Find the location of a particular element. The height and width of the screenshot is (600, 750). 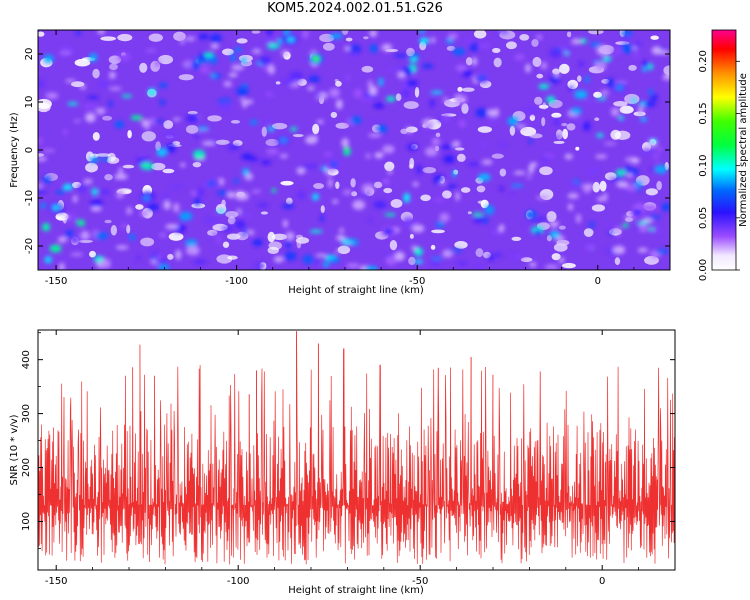

heatmap-y-tick-label: 20 is located at coordinates (29, 54).